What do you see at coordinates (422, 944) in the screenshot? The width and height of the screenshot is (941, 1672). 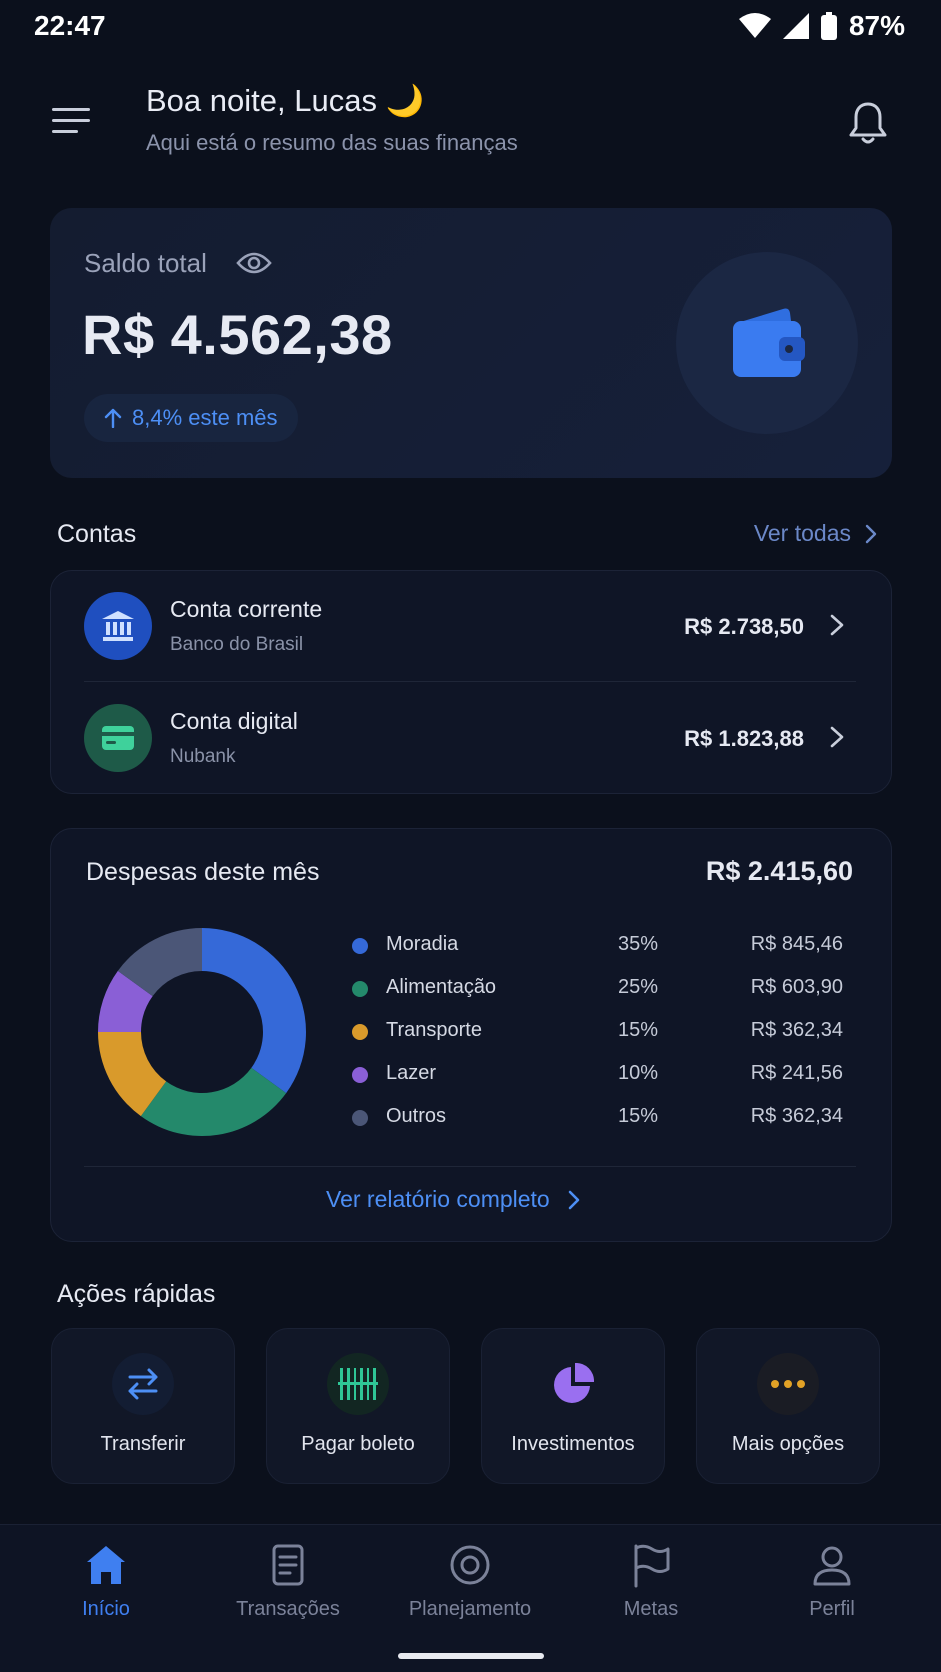 I see `legend-name: Moradia` at bounding box center [422, 944].